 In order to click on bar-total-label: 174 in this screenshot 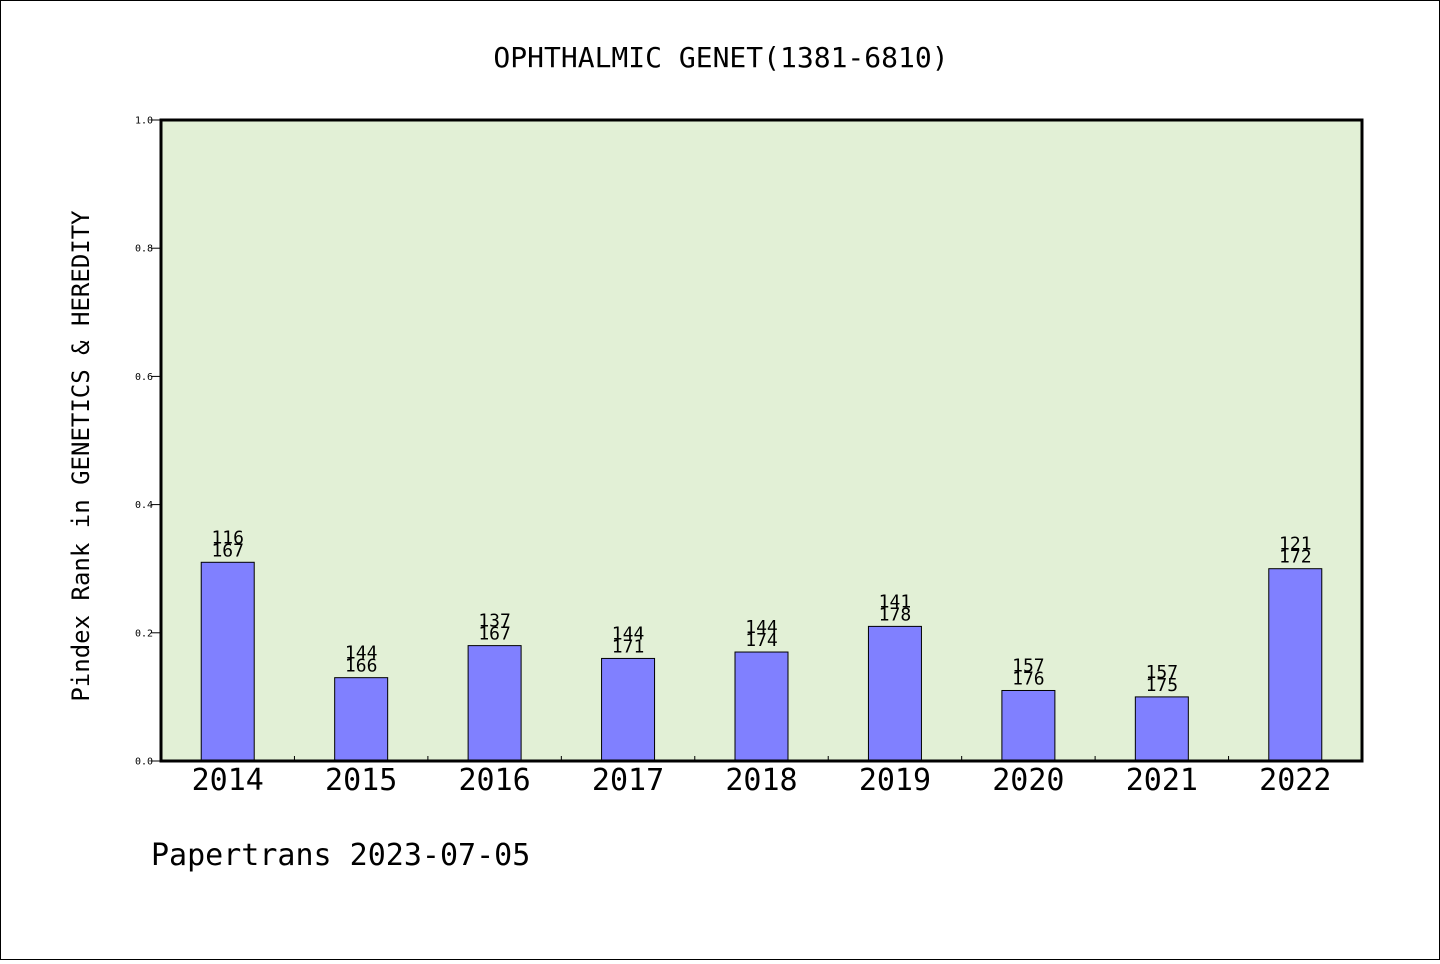, I will do `click(761, 640)`.